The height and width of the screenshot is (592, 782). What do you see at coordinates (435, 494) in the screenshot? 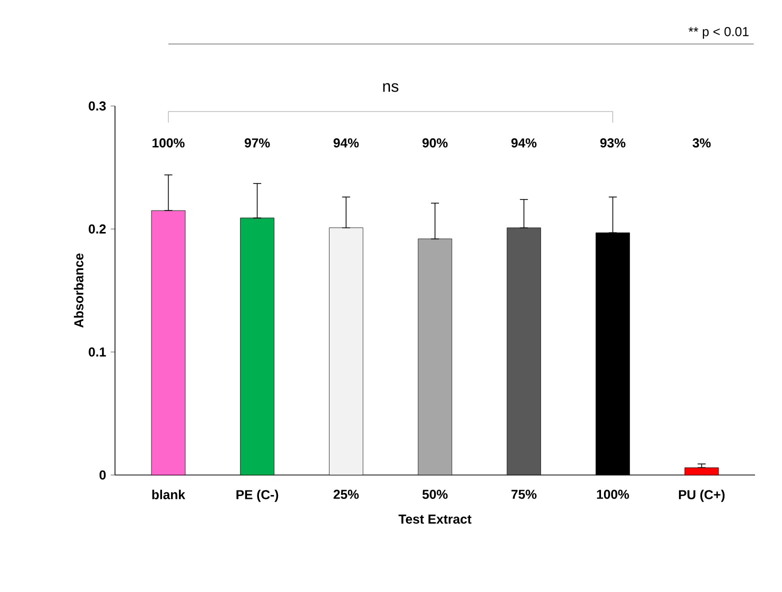
I see `x-tick-label: 50%` at bounding box center [435, 494].